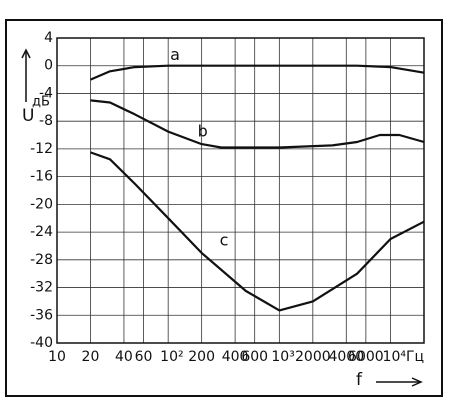  What do you see at coordinates (417, 382) in the screenshot?
I see `x-arrow-head` at bounding box center [417, 382].